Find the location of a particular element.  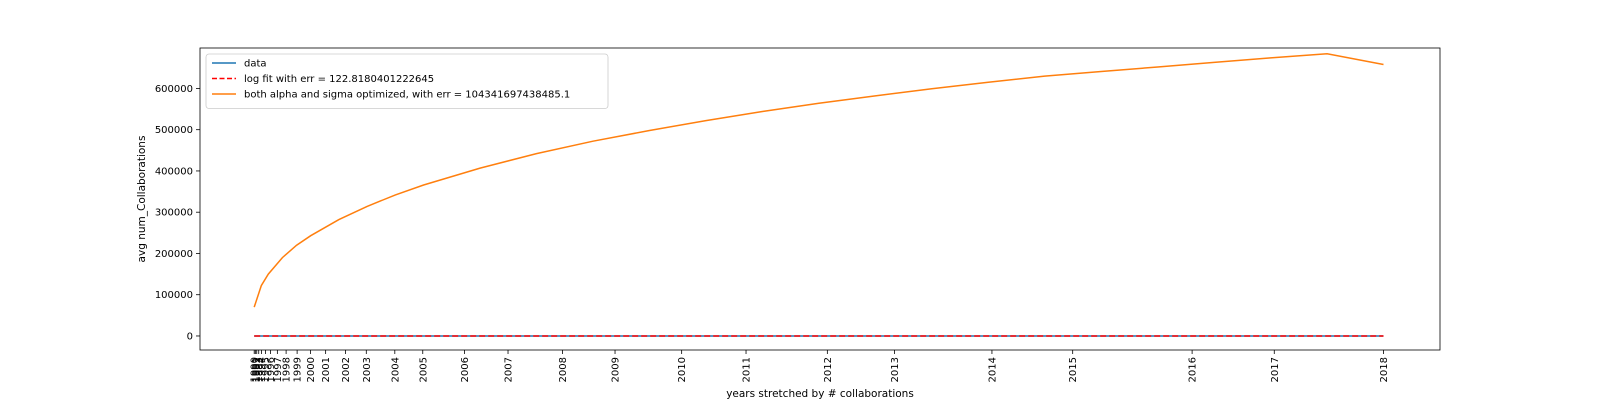

x-tick-label: 1997 is located at coordinates (278, 369).